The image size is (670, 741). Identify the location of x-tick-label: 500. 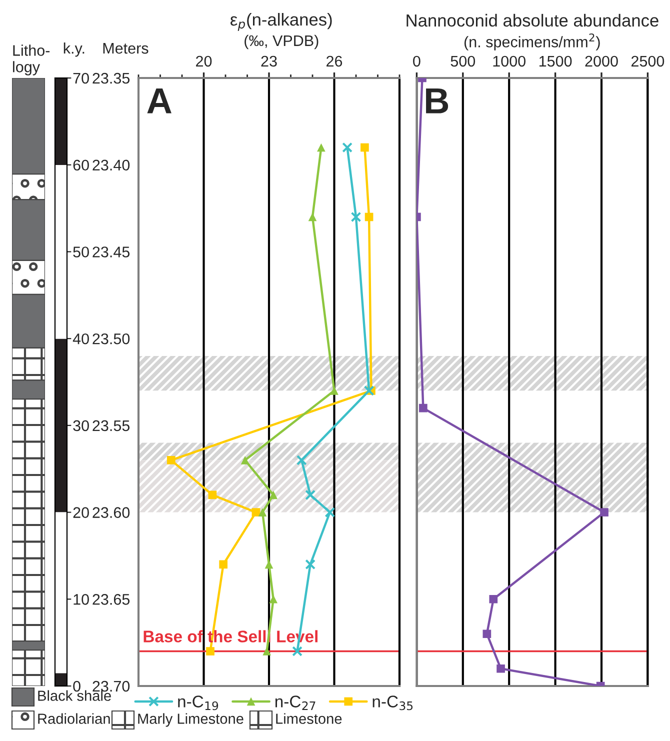
(463, 61).